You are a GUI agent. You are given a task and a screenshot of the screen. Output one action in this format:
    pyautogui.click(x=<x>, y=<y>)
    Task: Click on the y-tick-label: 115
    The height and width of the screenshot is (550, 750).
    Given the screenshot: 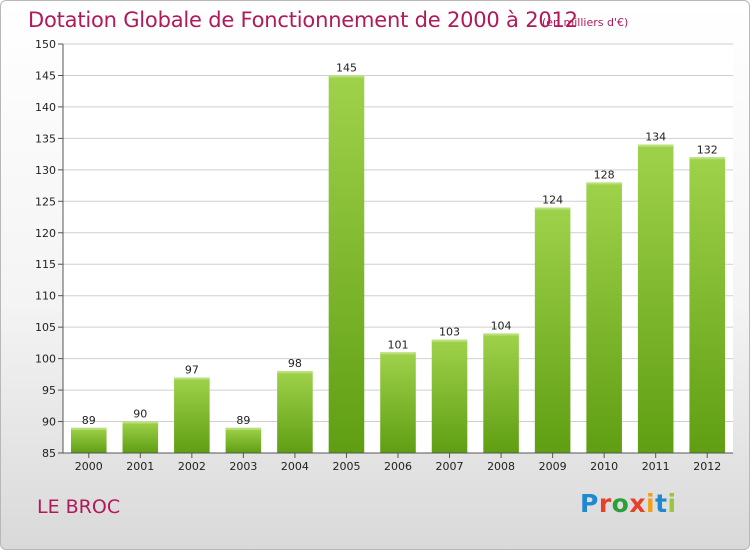 What is the action you would take?
    pyautogui.click(x=45, y=264)
    